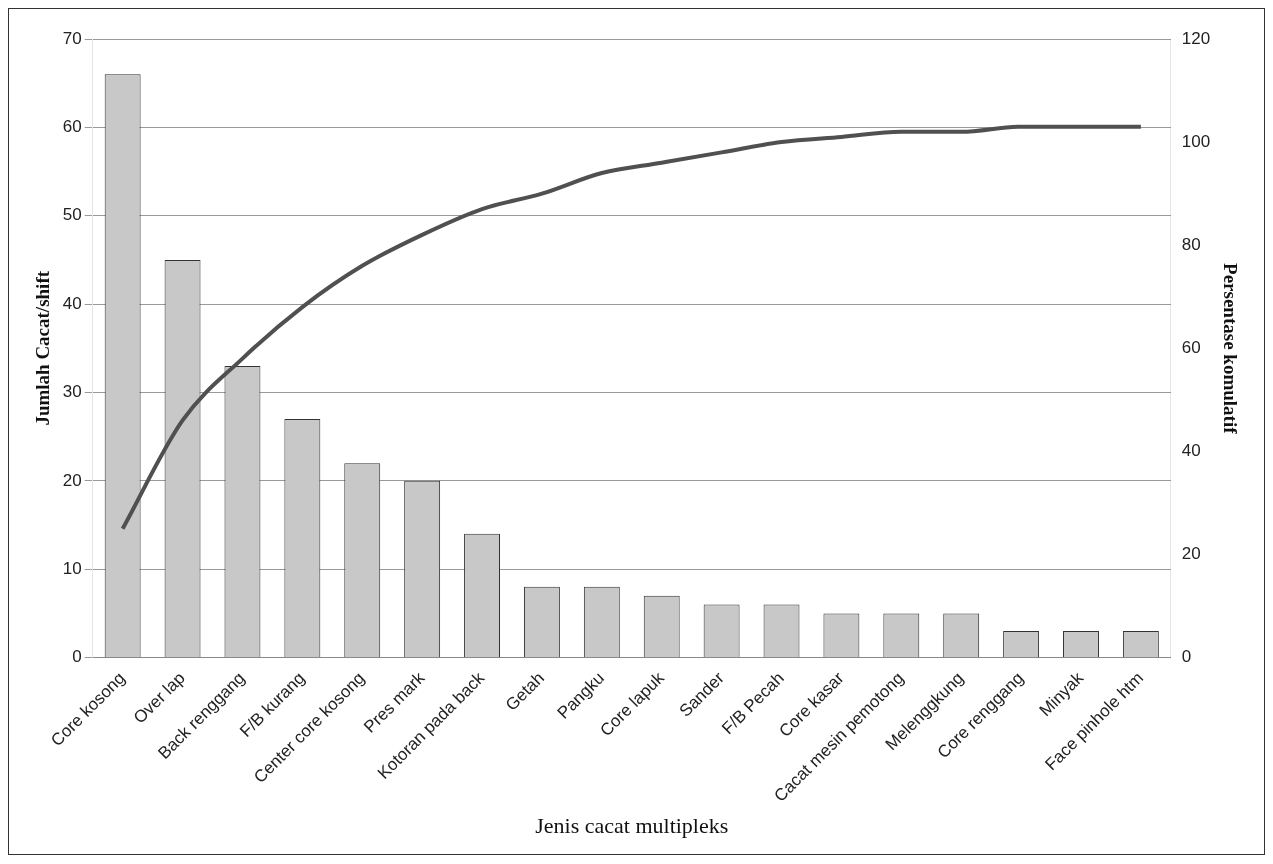 This screenshot has width=1273, height=864. I want to click on x-axis-title: Jenis cacat multipleks, so click(632, 825).